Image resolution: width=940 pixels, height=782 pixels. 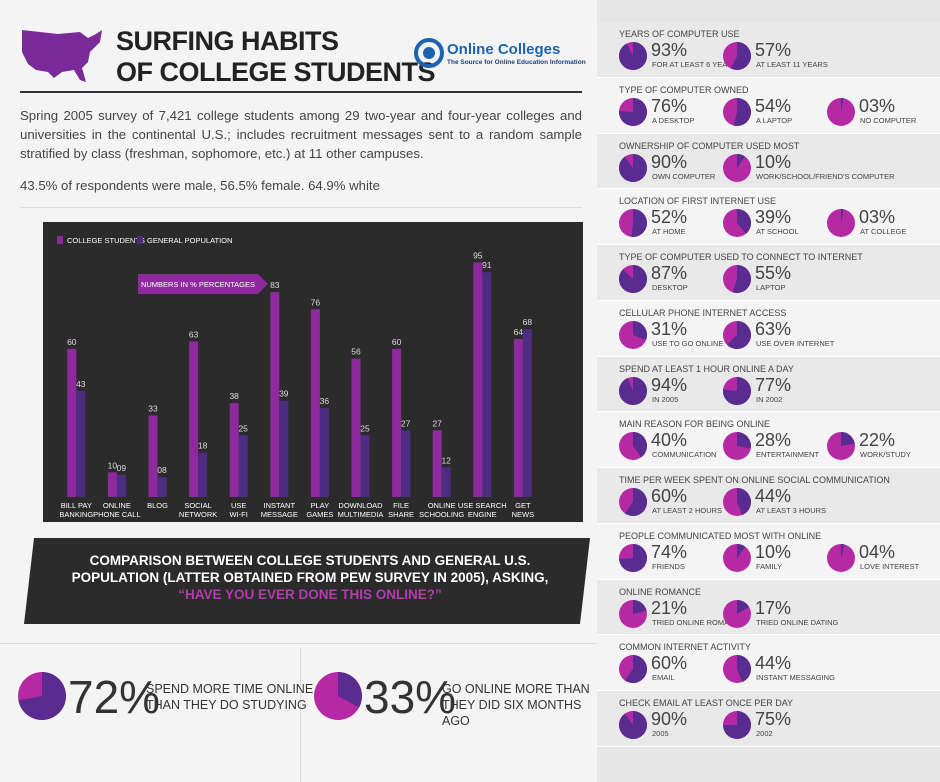 I want to click on x-tick-label: ONLINE SCHOOLING, so click(x=442, y=510).